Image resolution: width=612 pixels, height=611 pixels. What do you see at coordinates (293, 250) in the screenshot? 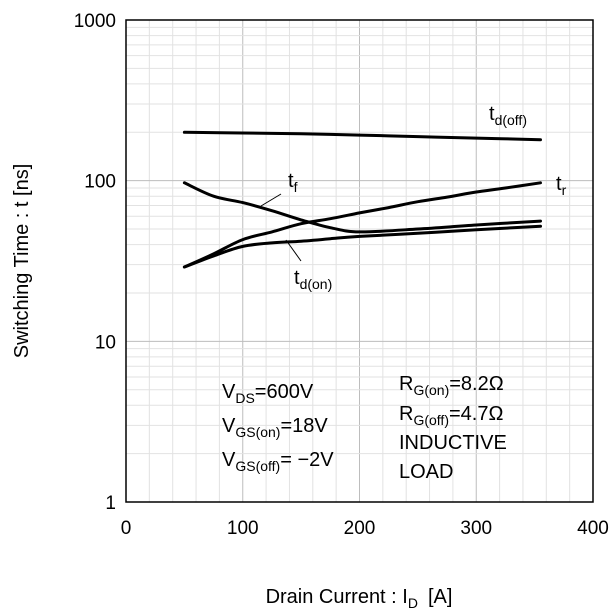
I see `leader-td-on` at bounding box center [293, 250].